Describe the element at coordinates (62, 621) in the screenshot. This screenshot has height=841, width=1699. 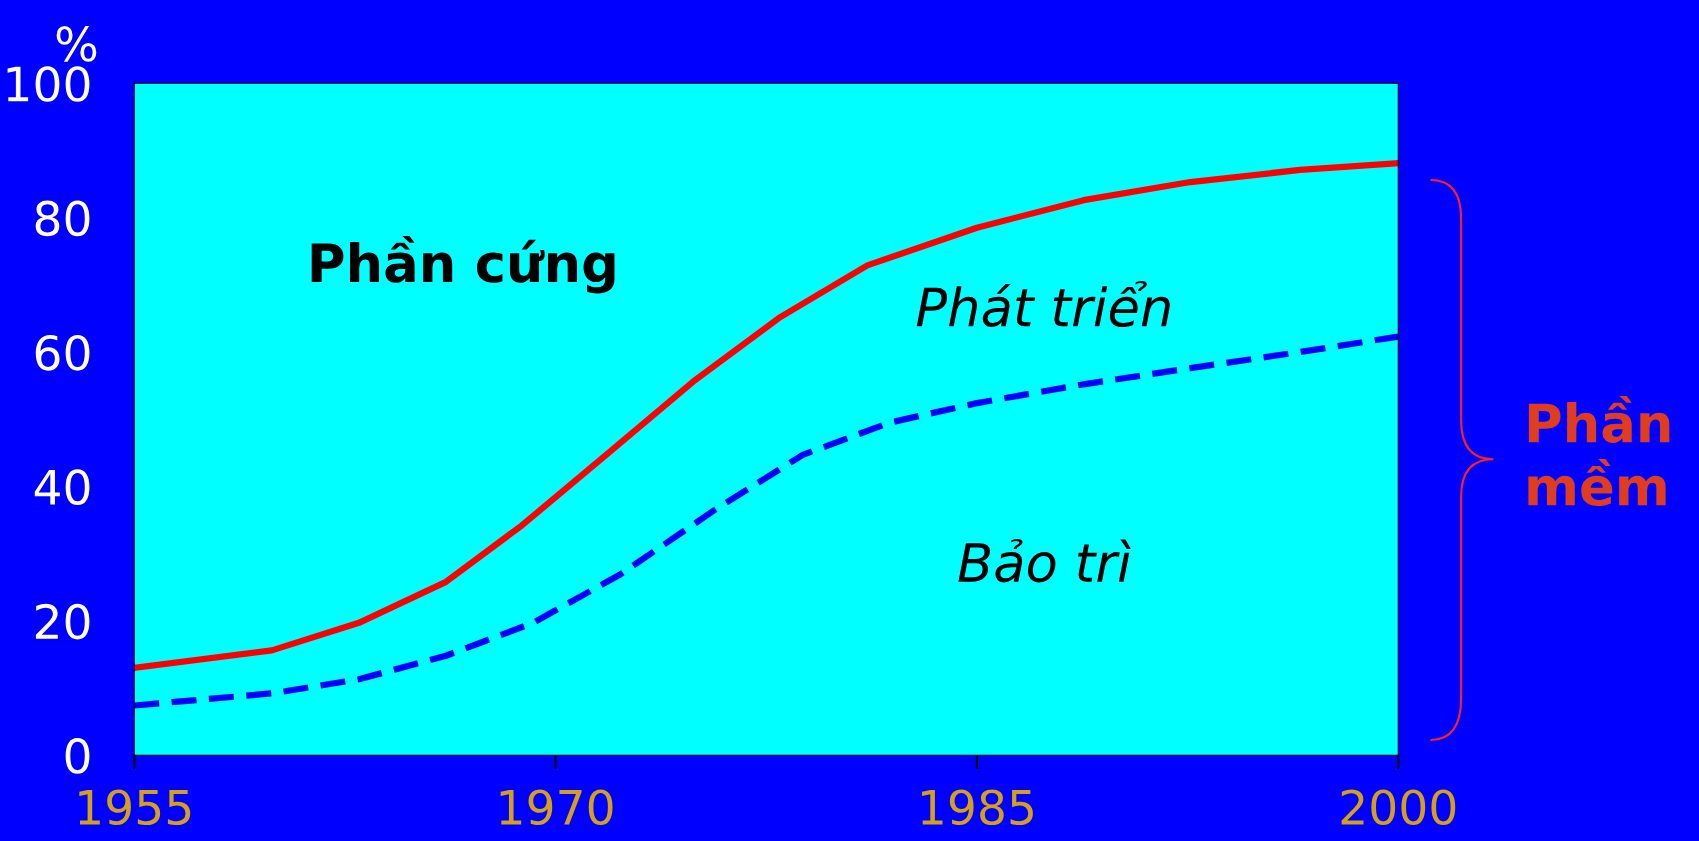
I see `y-tick-label: 20` at that location.